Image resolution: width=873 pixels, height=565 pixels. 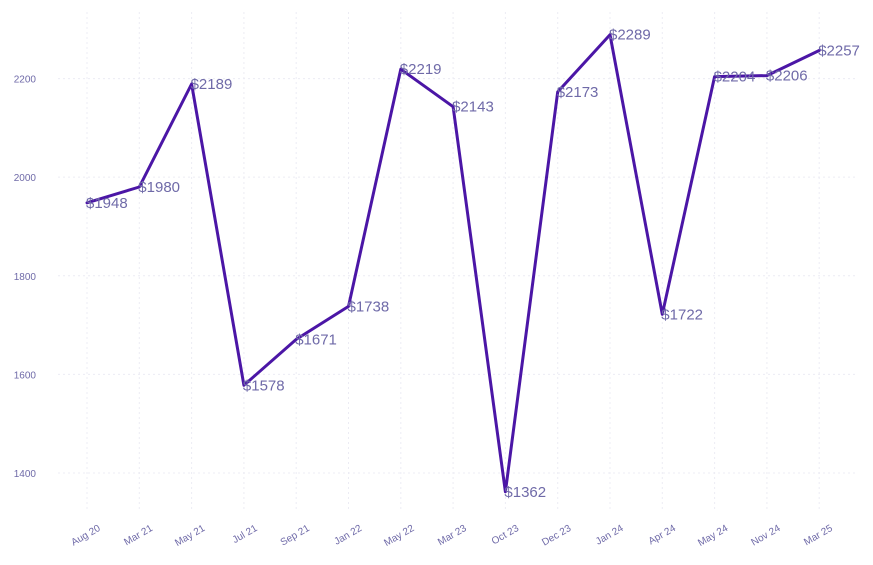 What do you see at coordinates (525, 492) in the screenshot?
I see `data-label: $1362` at bounding box center [525, 492].